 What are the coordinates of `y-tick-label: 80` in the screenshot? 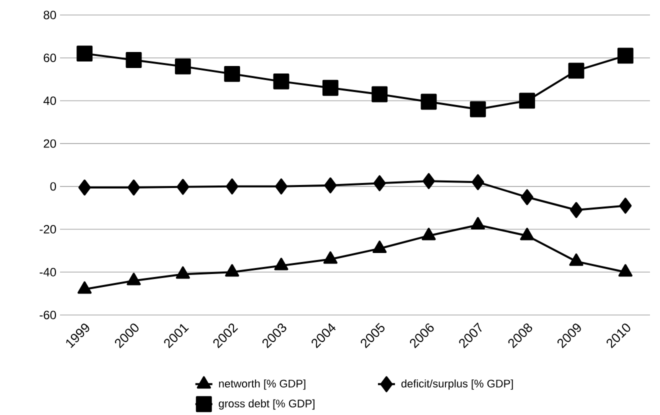 It's located at (50, 15).